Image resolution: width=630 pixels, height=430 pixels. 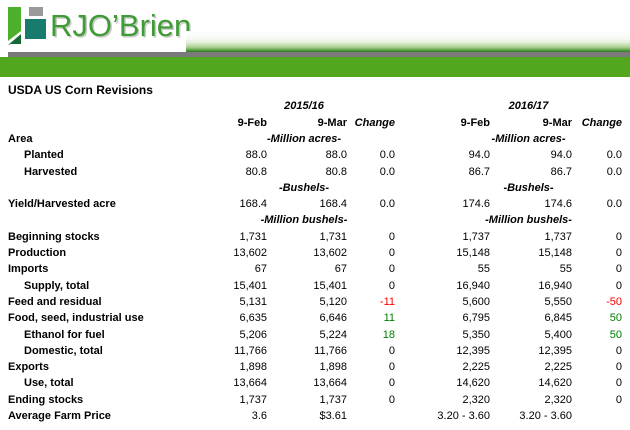 What do you see at coordinates (304, 187) in the screenshot?
I see `unit-cell: -Bushels-` at bounding box center [304, 187].